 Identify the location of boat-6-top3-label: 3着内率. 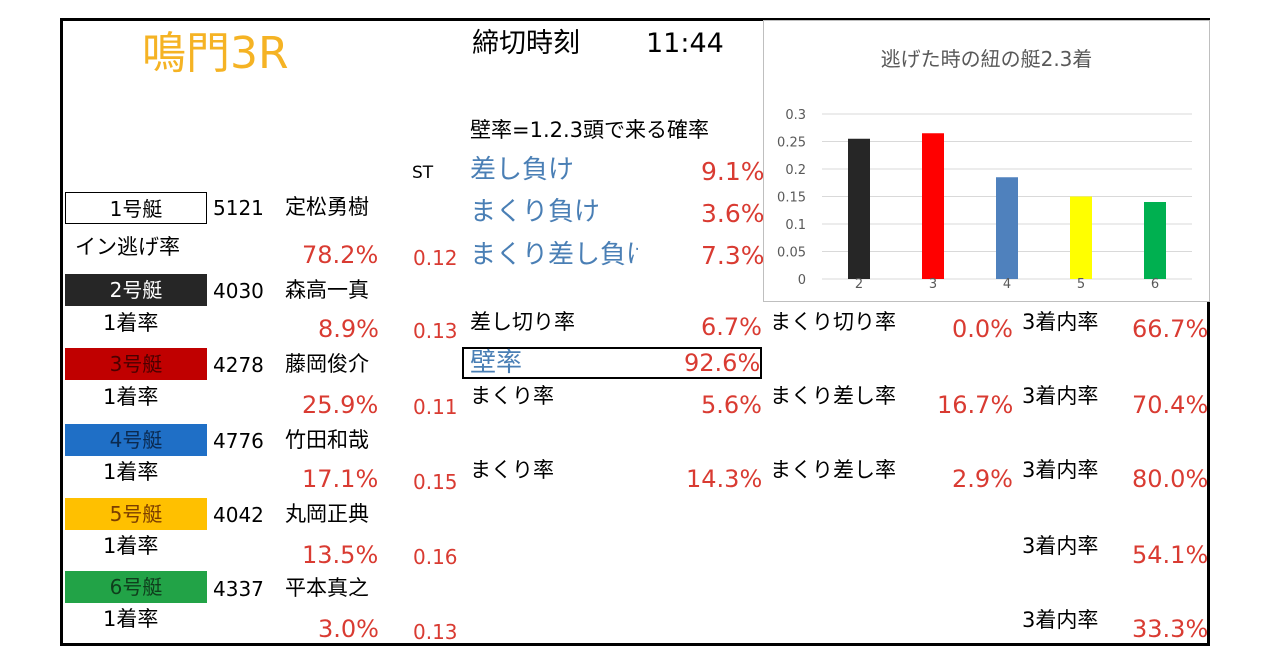
(1060, 620).